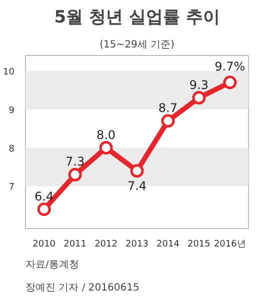 The image size is (267, 303). What do you see at coordinates (230, 245) in the screenshot?
I see `x-tick-label: 2016년` at bounding box center [230, 245].